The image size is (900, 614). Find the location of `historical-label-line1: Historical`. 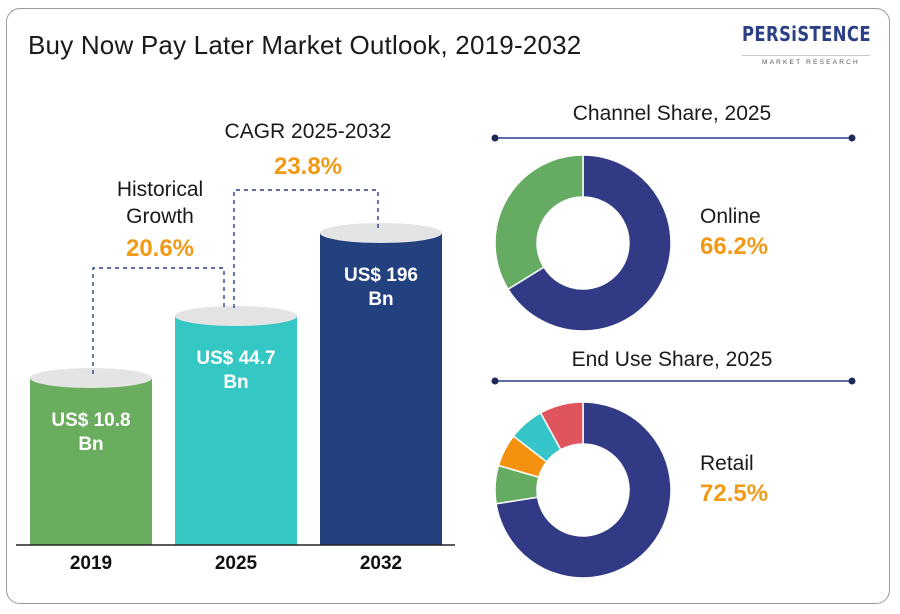

historical-label-line1: Historical is located at coordinates (160, 189).